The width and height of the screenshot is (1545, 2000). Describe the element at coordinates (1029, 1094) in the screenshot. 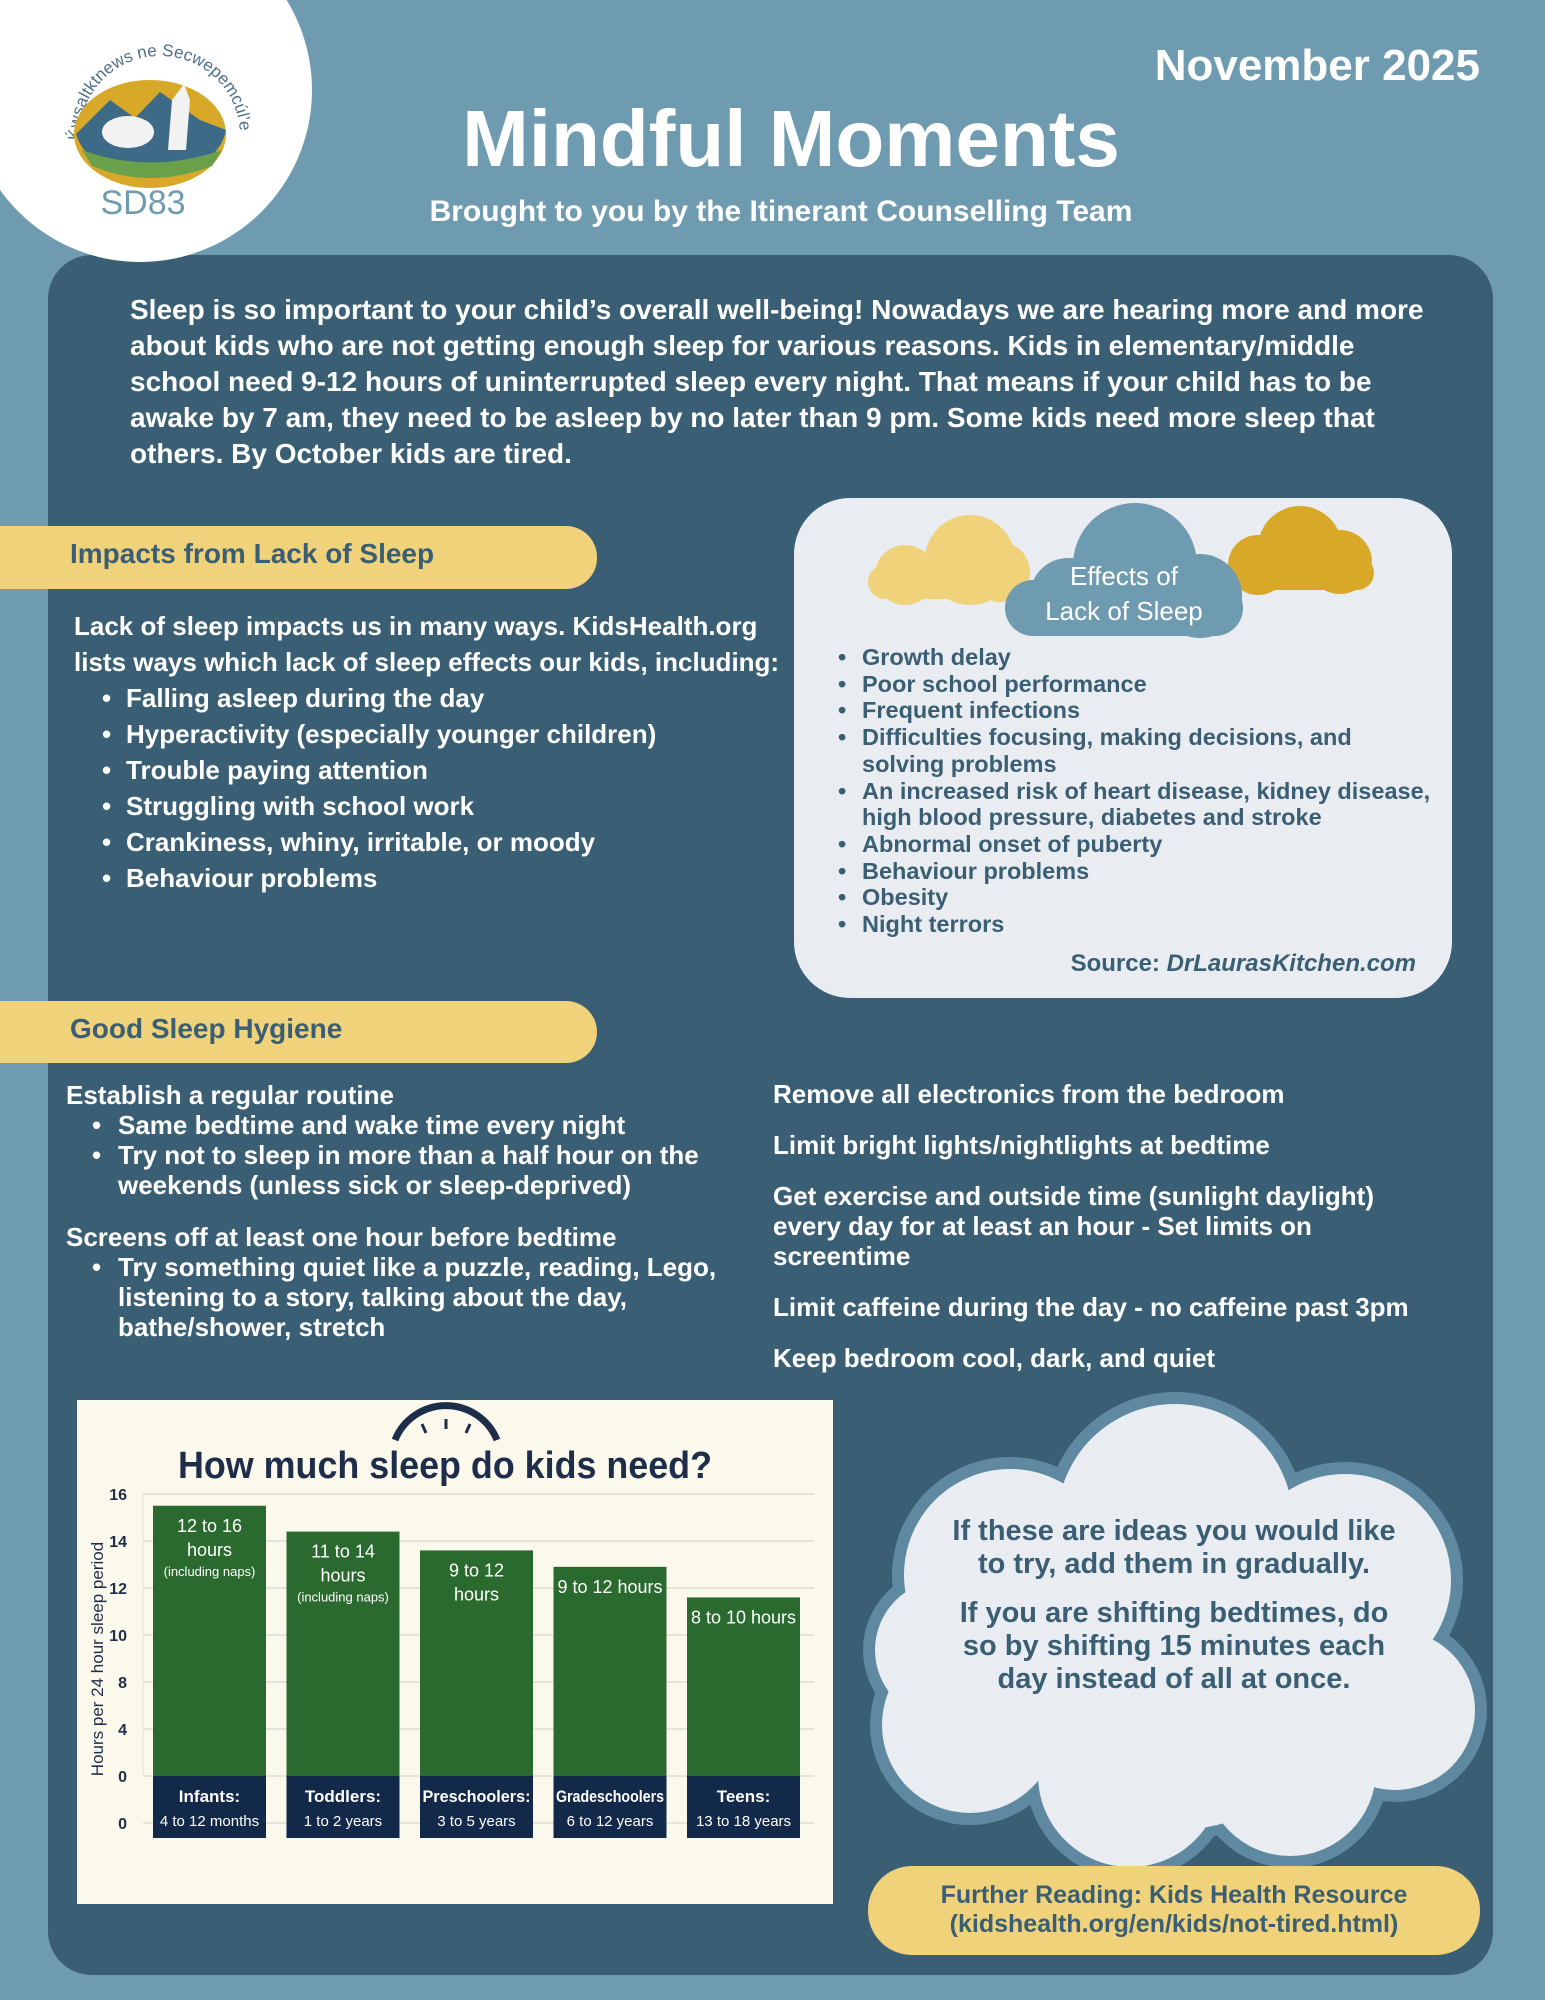

I see `list-item: Remove all electronics from the bedroom` at that location.